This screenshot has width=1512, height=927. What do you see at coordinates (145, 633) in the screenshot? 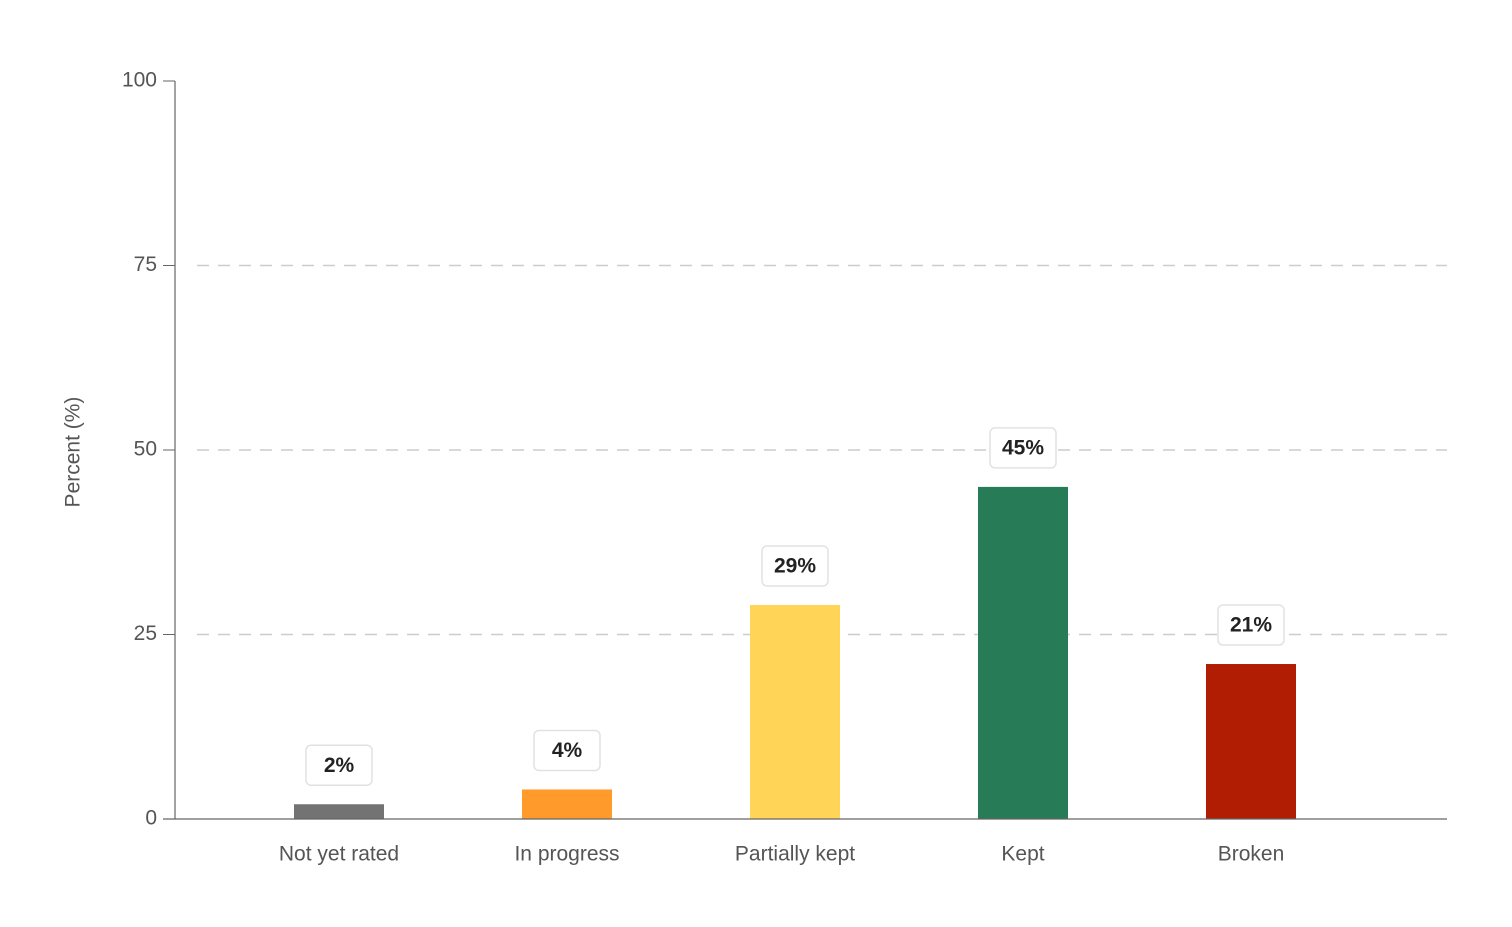
I see `y-tick-label: 25` at bounding box center [145, 633].